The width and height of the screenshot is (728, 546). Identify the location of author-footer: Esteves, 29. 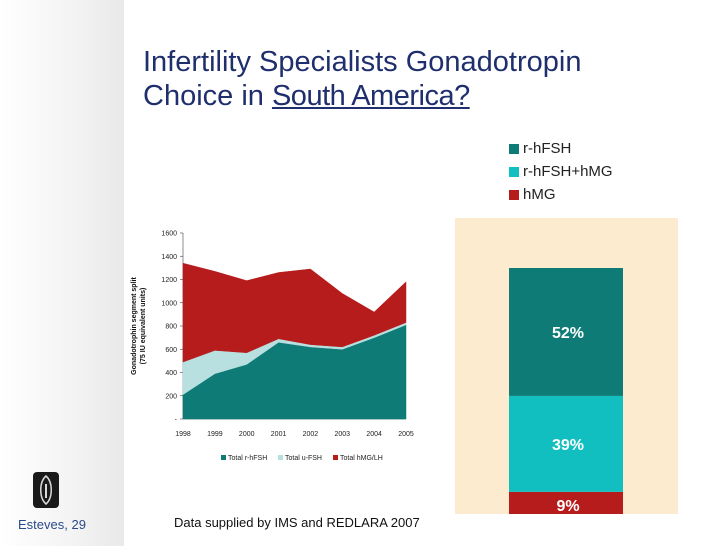
(52, 524).